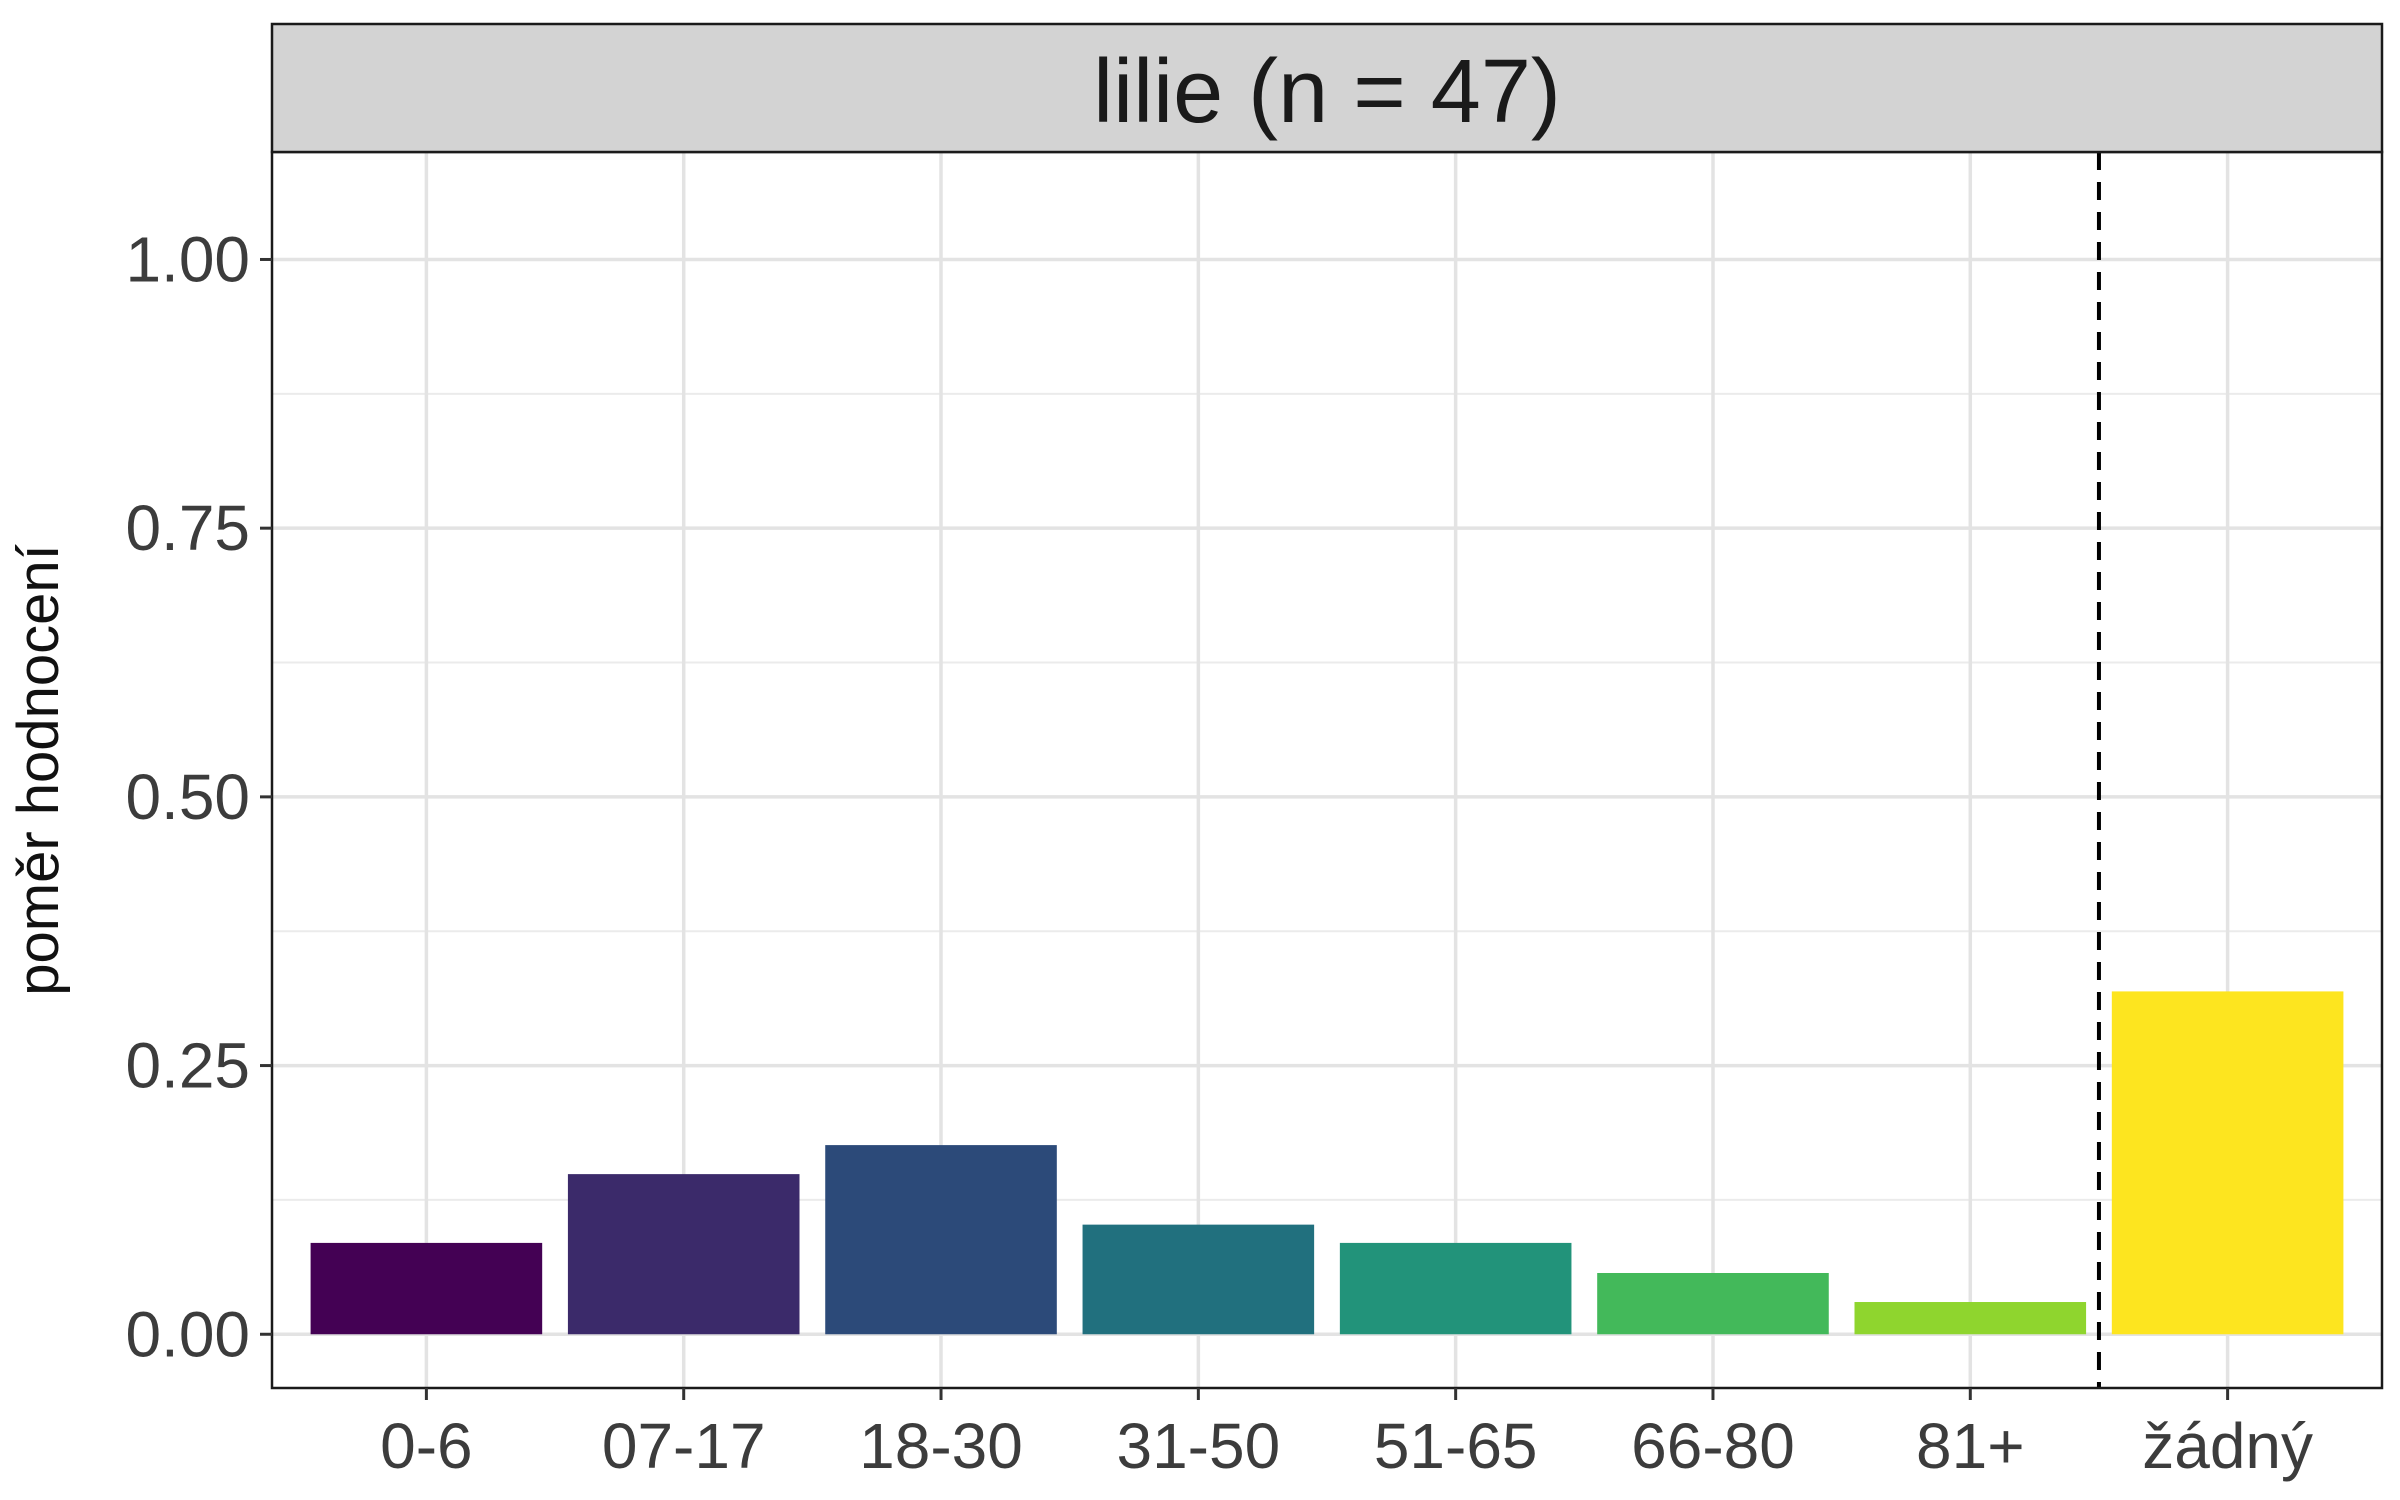 Image resolution: width=2400 pixels, height=1500 pixels. What do you see at coordinates (38, 769) in the screenshot?
I see `y-axis-title: poměr hodnocení` at bounding box center [38, 769].